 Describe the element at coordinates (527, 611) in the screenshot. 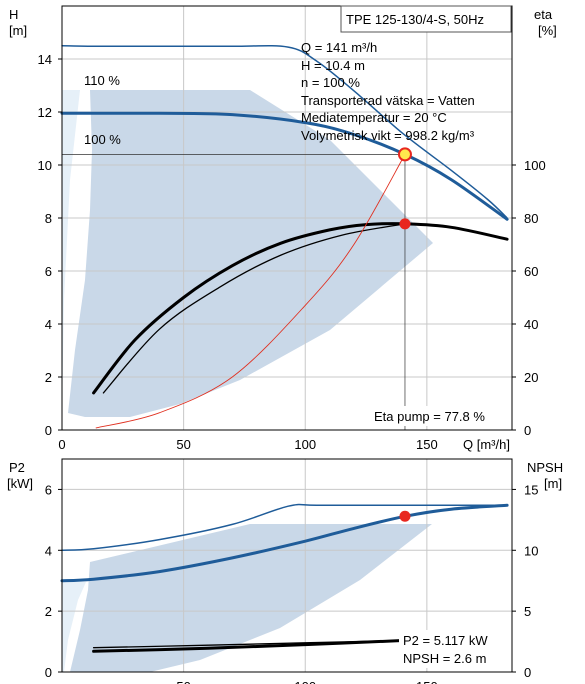

I see `y-right-tick-label: 5` at that location.